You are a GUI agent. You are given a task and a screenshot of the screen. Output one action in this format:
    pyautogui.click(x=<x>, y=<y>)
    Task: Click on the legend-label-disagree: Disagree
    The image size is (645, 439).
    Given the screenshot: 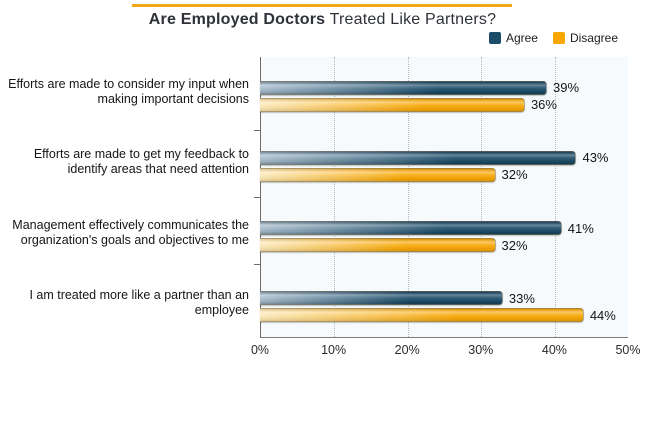 What is the action you would take?
    pyautogui.click(x=593, y=38)
    